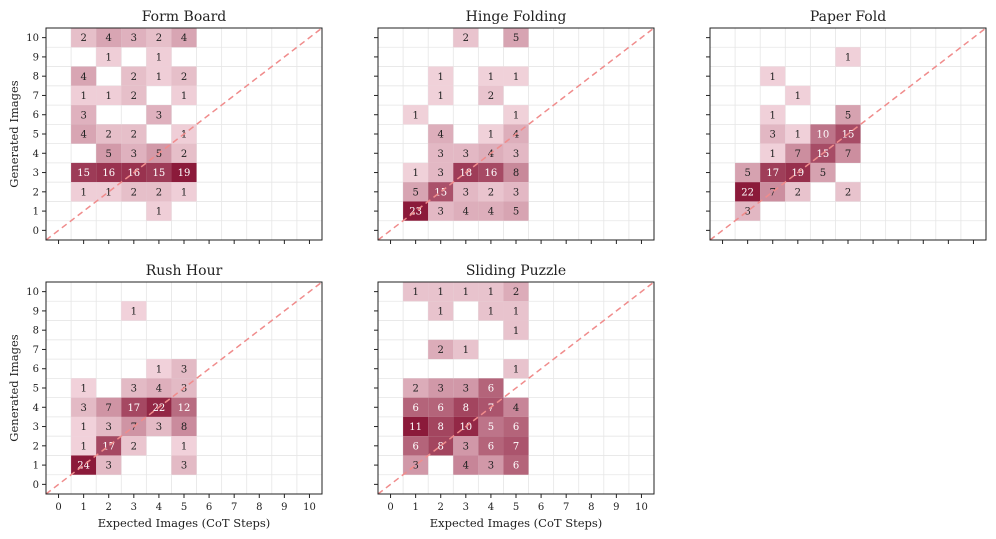 This screenshot has height=539, width=996. I want to click on y-axis-label: Generated Images, so click(14, 387).